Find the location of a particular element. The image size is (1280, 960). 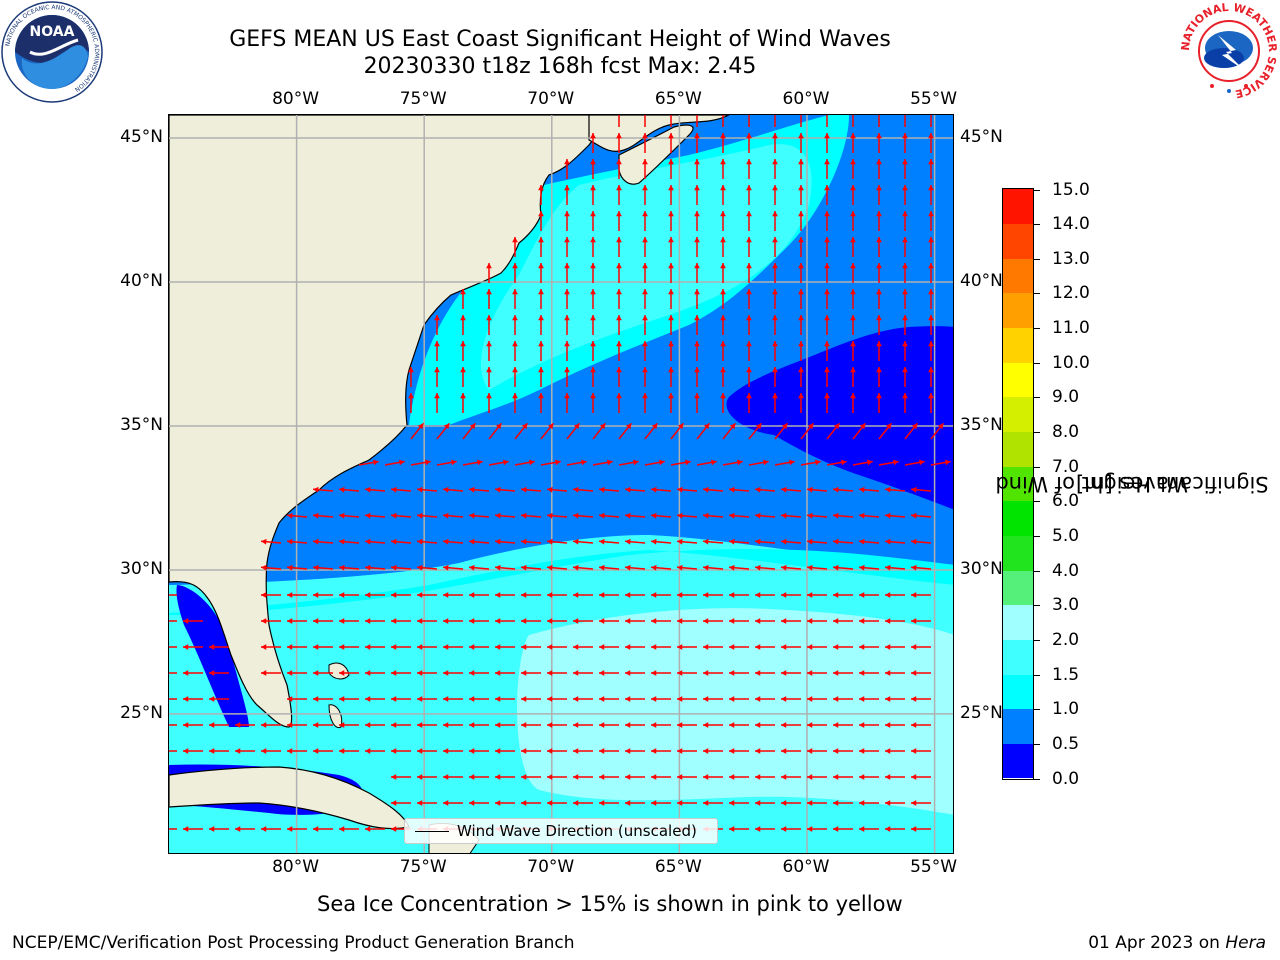

lon-tick-bottom-0: 80°W is located at coordinates (296, 867).